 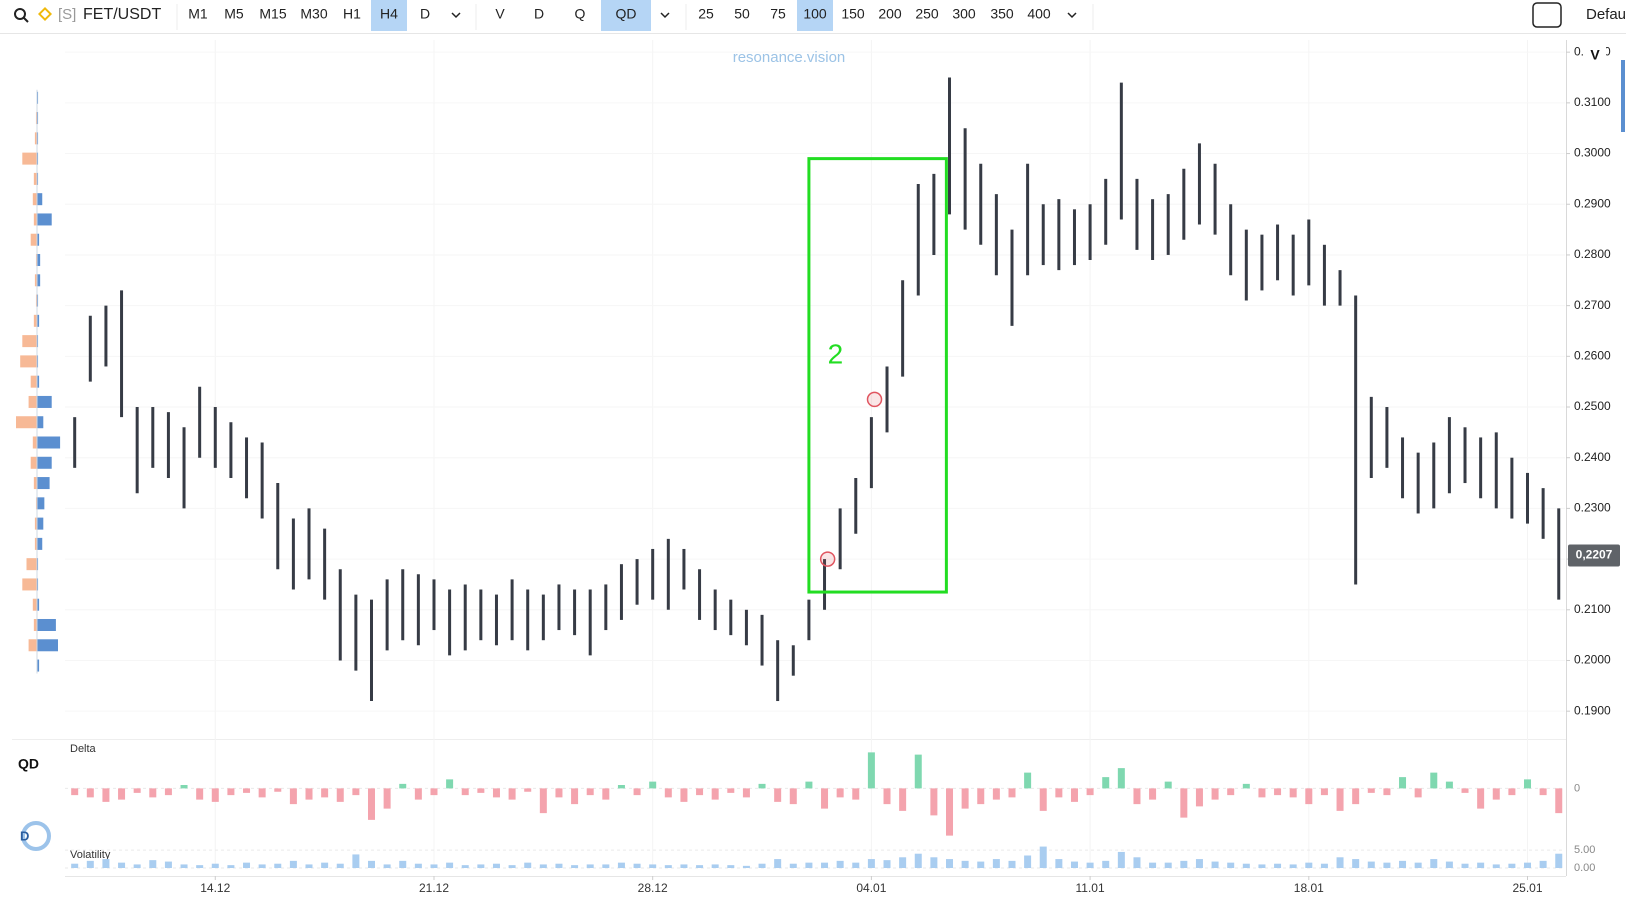 I want to click on axis-button: V, so click(x=1595, y=55).